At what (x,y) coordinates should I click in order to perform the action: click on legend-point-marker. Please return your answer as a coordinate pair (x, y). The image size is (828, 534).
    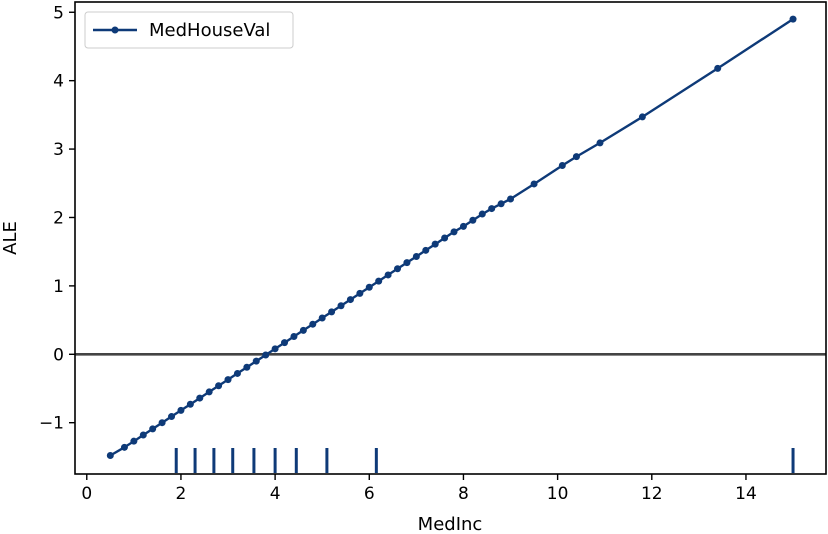
    Looking at the image, I should click on (115, 30).